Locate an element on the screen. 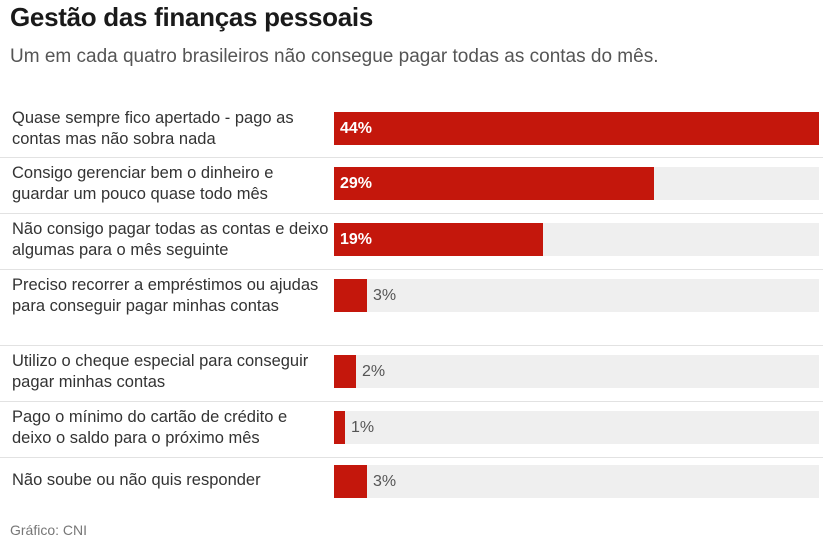 The height and width of the screenshot is (543, 823). bar-track: 1% is located at coordinates (576, 427).